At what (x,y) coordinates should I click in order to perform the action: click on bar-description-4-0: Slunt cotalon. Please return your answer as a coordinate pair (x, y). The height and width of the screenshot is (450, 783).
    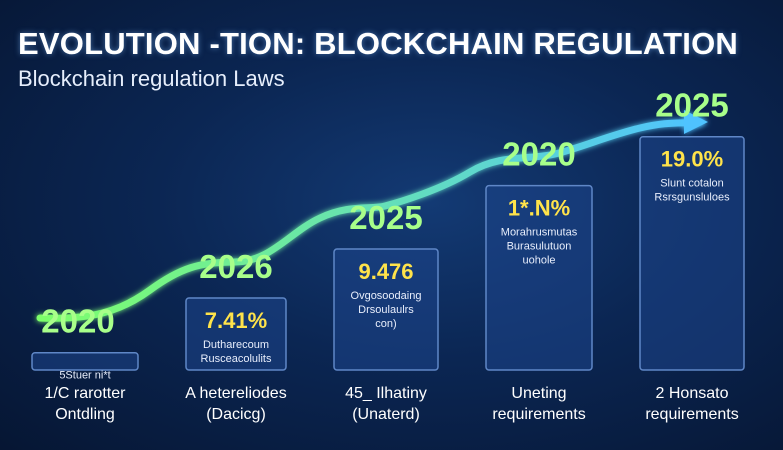
    Looking at the image, I should click on (692, 184).